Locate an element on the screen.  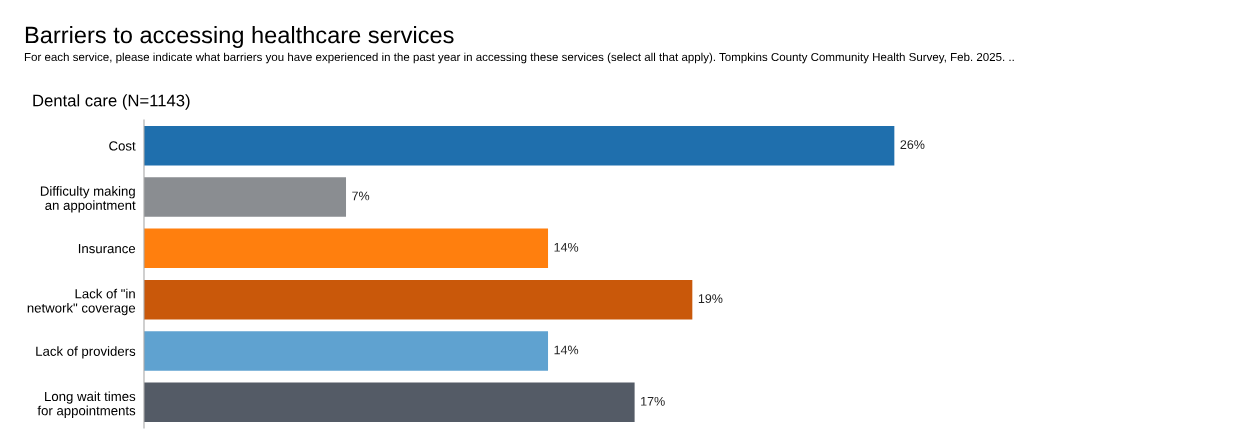
y-tick-label: Cost is located at coordinates (122, 146).